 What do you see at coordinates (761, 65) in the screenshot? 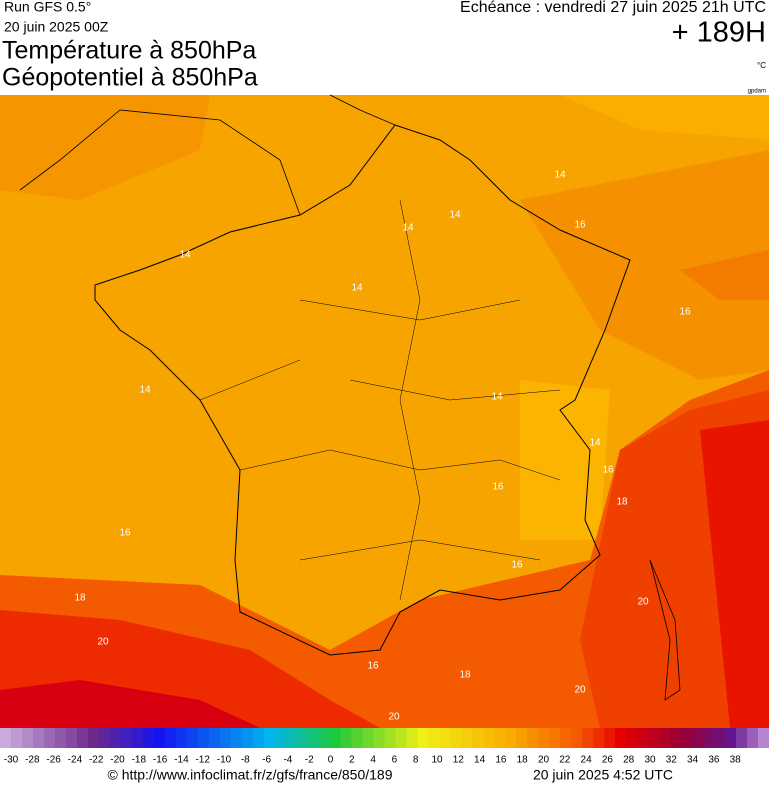
I see `unit: °C` at bounding box center [761, 65].